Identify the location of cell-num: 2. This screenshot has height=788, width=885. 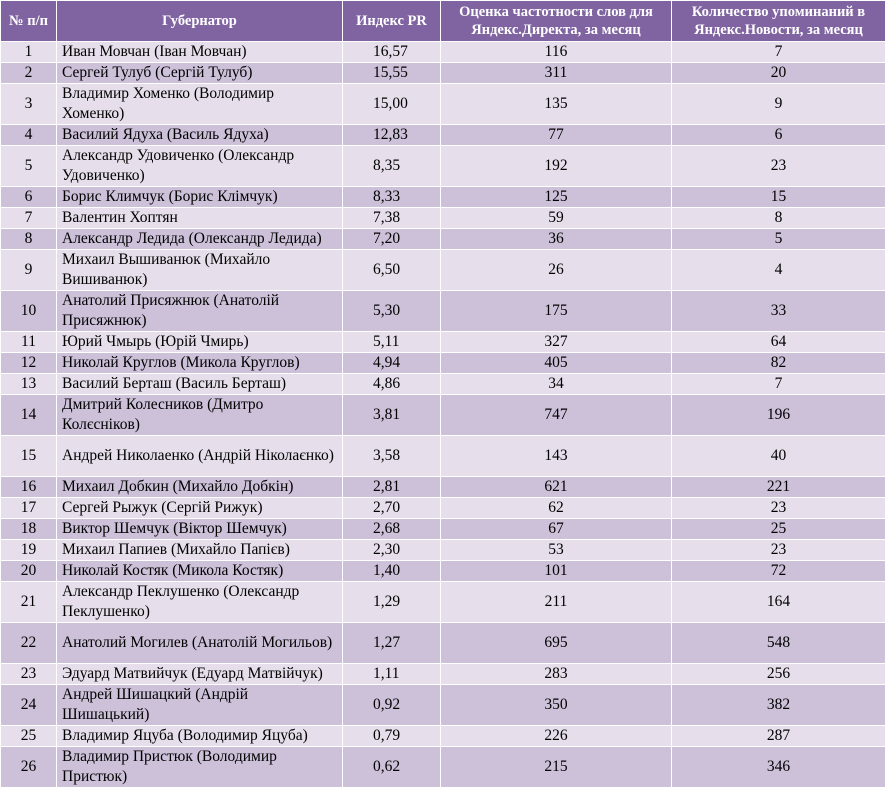
(29, 73).